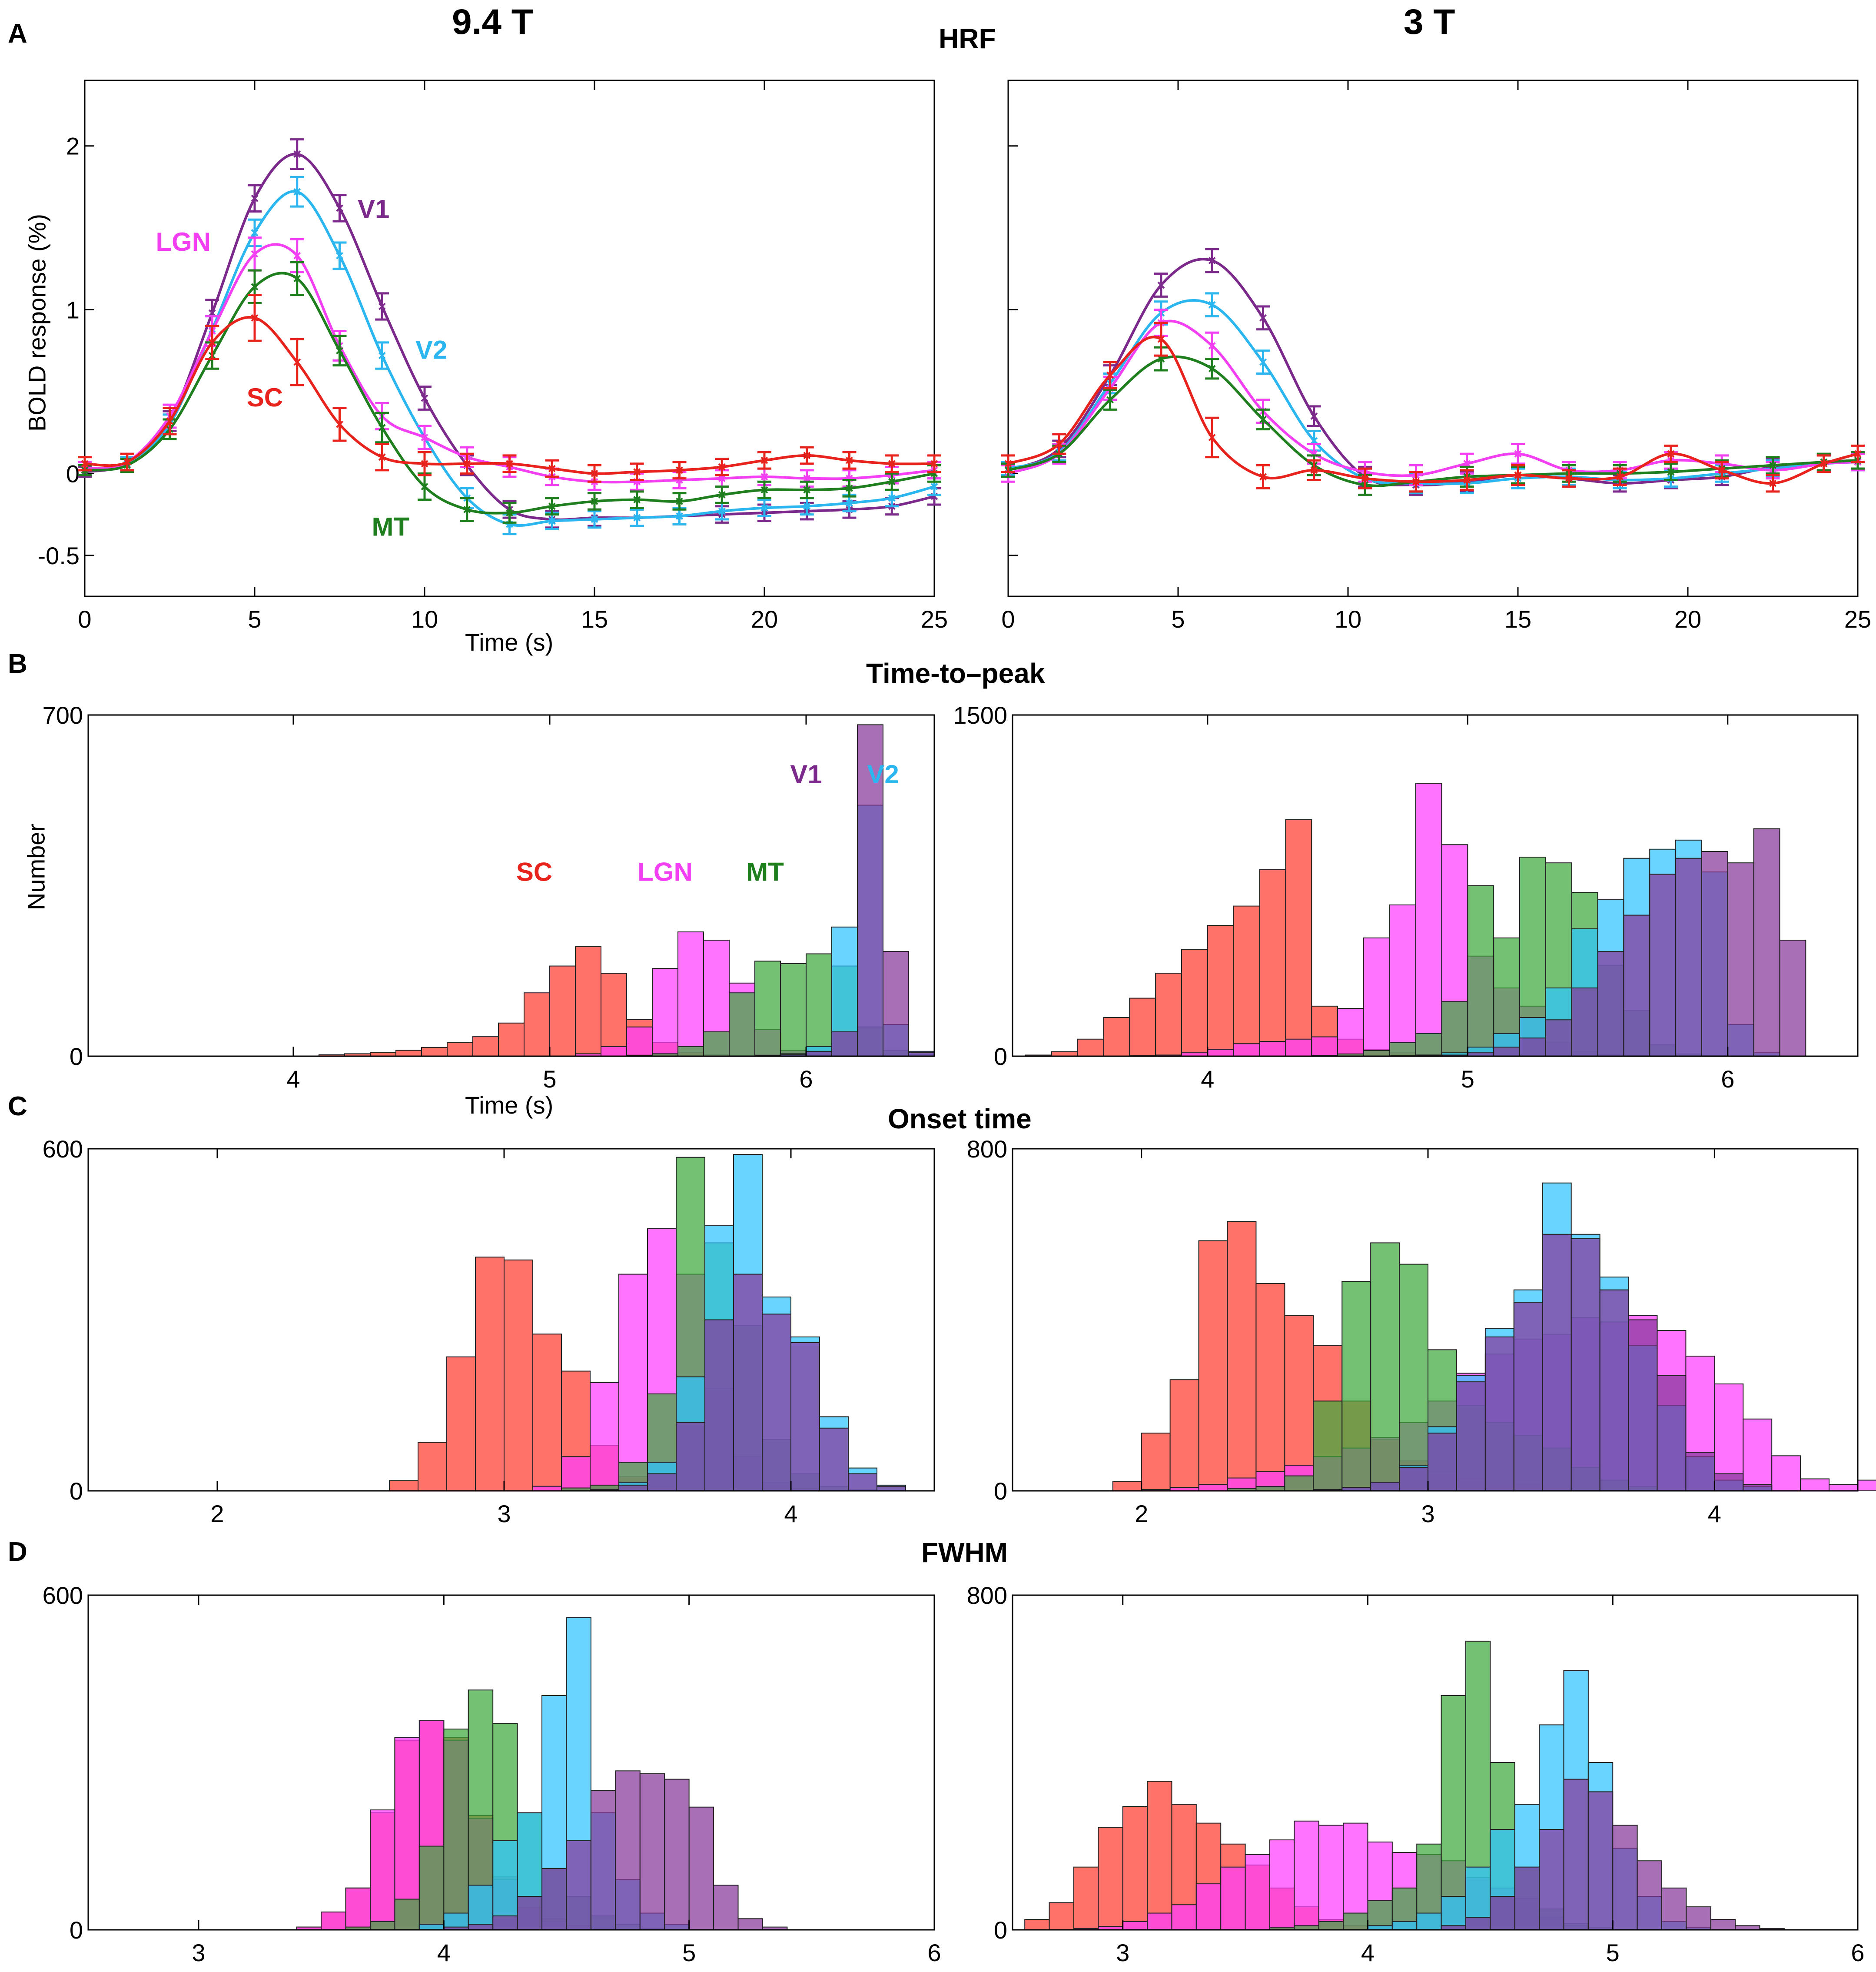  Describe the element at coordinates (461, 1423) in the screenshot. I see `onset94-bar-sc` at that location.